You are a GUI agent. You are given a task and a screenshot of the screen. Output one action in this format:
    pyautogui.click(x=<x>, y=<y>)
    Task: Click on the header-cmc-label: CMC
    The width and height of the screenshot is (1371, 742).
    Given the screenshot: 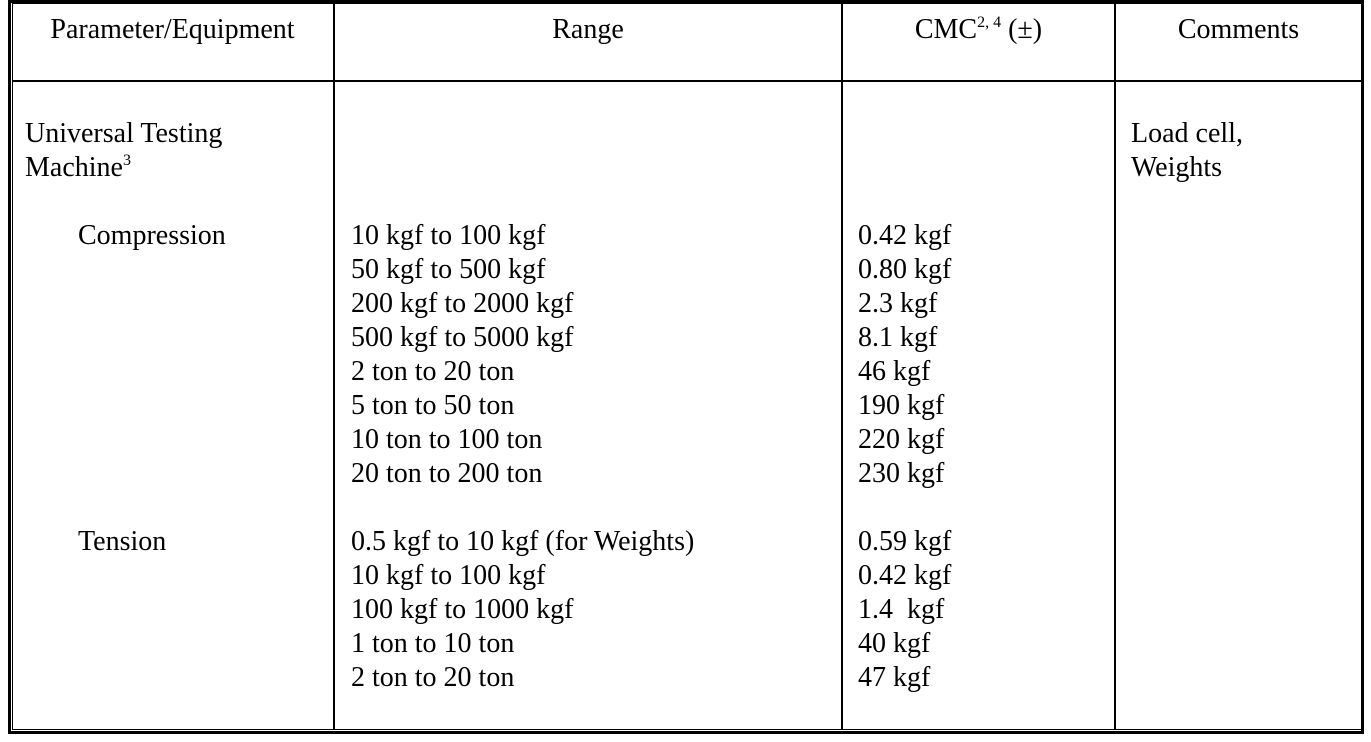 What is the action you would take?
    pyautogui.click(x=946, y=29)
    